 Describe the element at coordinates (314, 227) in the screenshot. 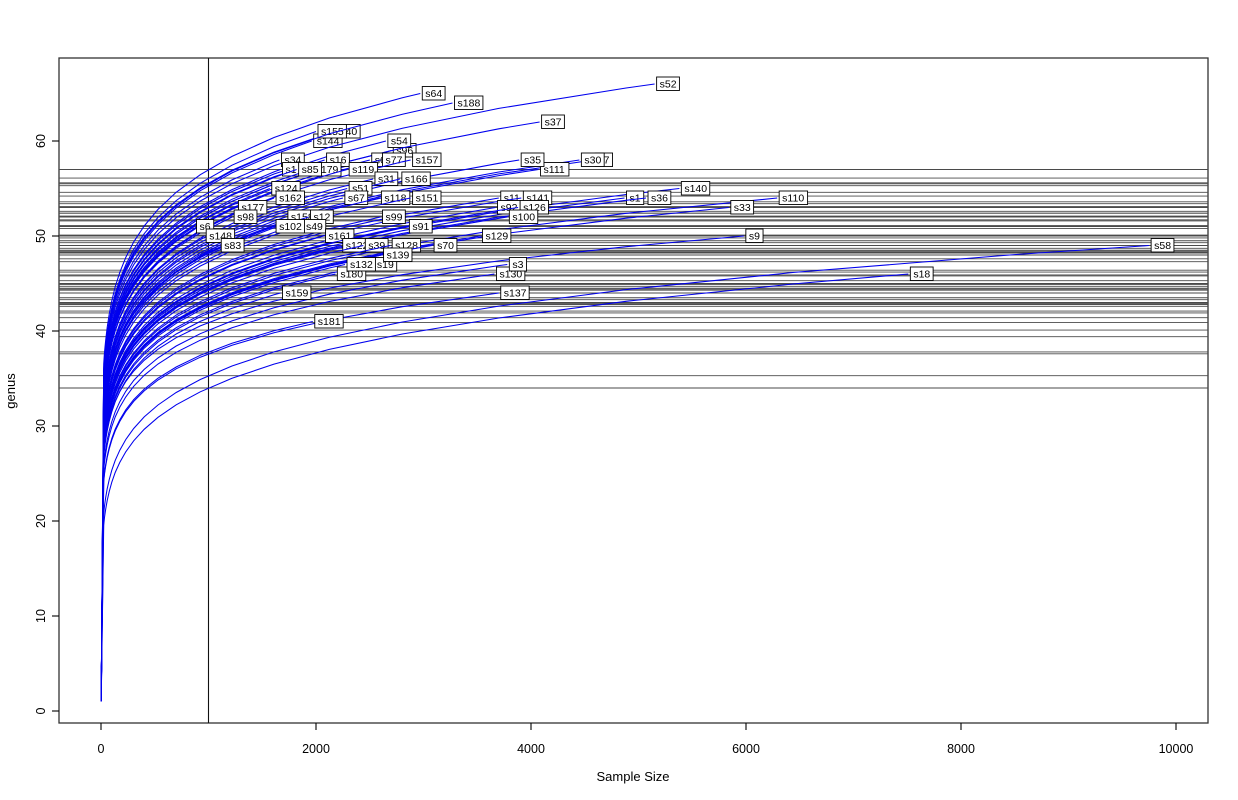

I see `curve-label: s49` at that location.